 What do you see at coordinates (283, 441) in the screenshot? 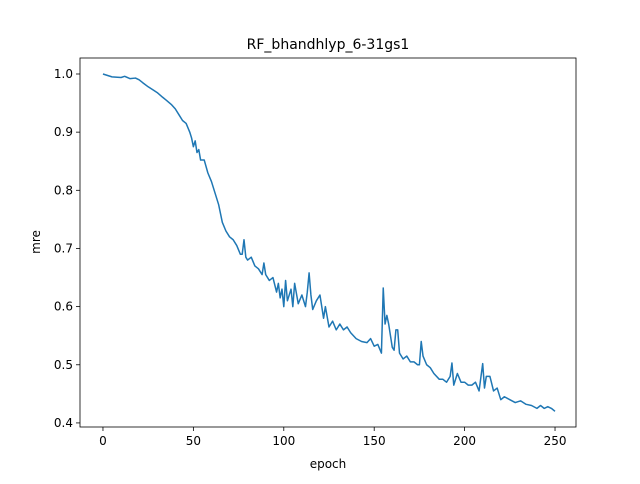
I see `x-tick-label: 100` at bounding box center [283, 441].